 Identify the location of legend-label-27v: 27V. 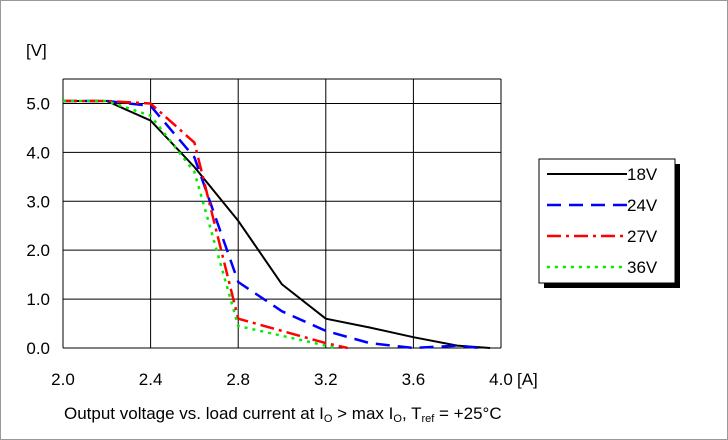
(642, 236).